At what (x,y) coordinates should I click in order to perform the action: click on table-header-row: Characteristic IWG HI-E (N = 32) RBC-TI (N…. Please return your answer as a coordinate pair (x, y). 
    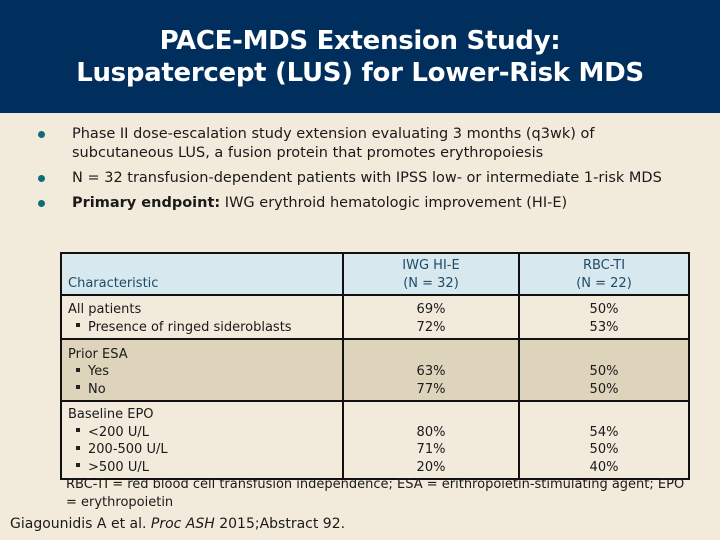
    Looking at the image, I should click on (375, 274).